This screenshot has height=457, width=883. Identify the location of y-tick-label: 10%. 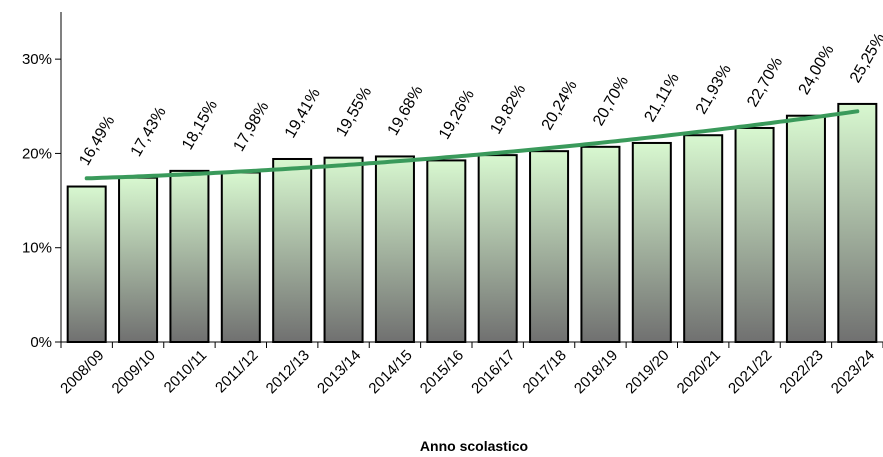
(37, 248).